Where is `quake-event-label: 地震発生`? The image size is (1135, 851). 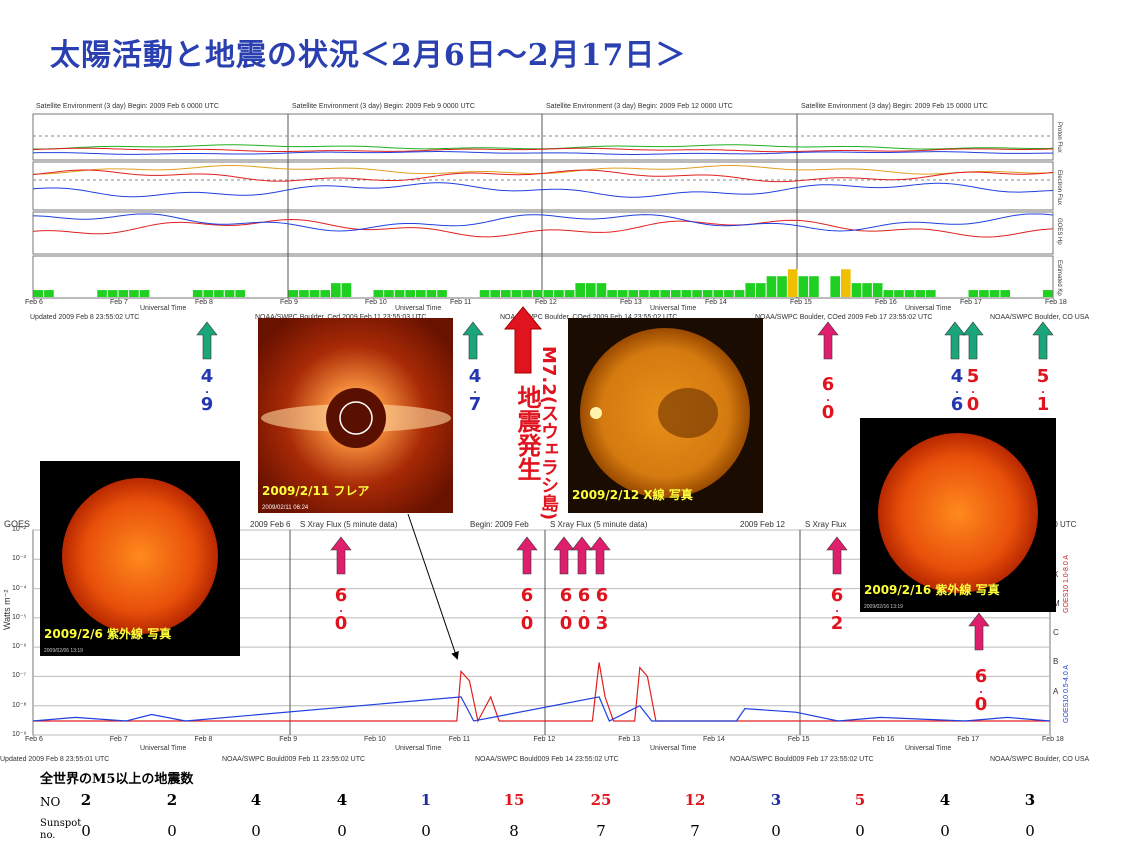 quake-event-label: 地震発生 is located at coordinates (527, 433).